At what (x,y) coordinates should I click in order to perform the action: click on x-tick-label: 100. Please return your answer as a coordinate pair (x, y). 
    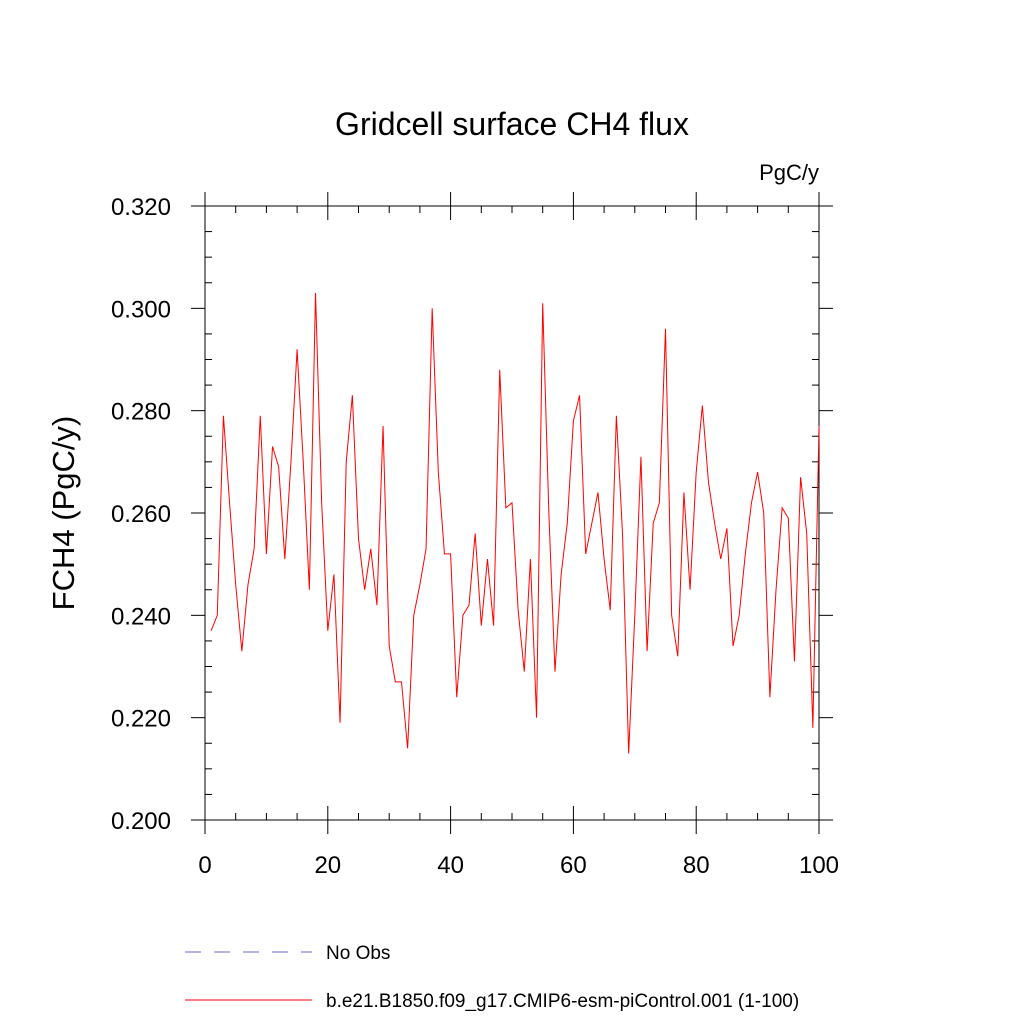
    Looking at the image, I should click on (819, 865).